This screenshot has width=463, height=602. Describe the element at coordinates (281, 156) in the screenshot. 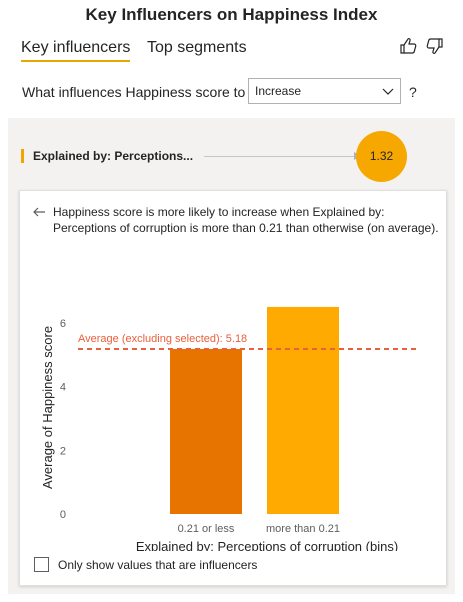

I see `influencer-connector-line` at that location.